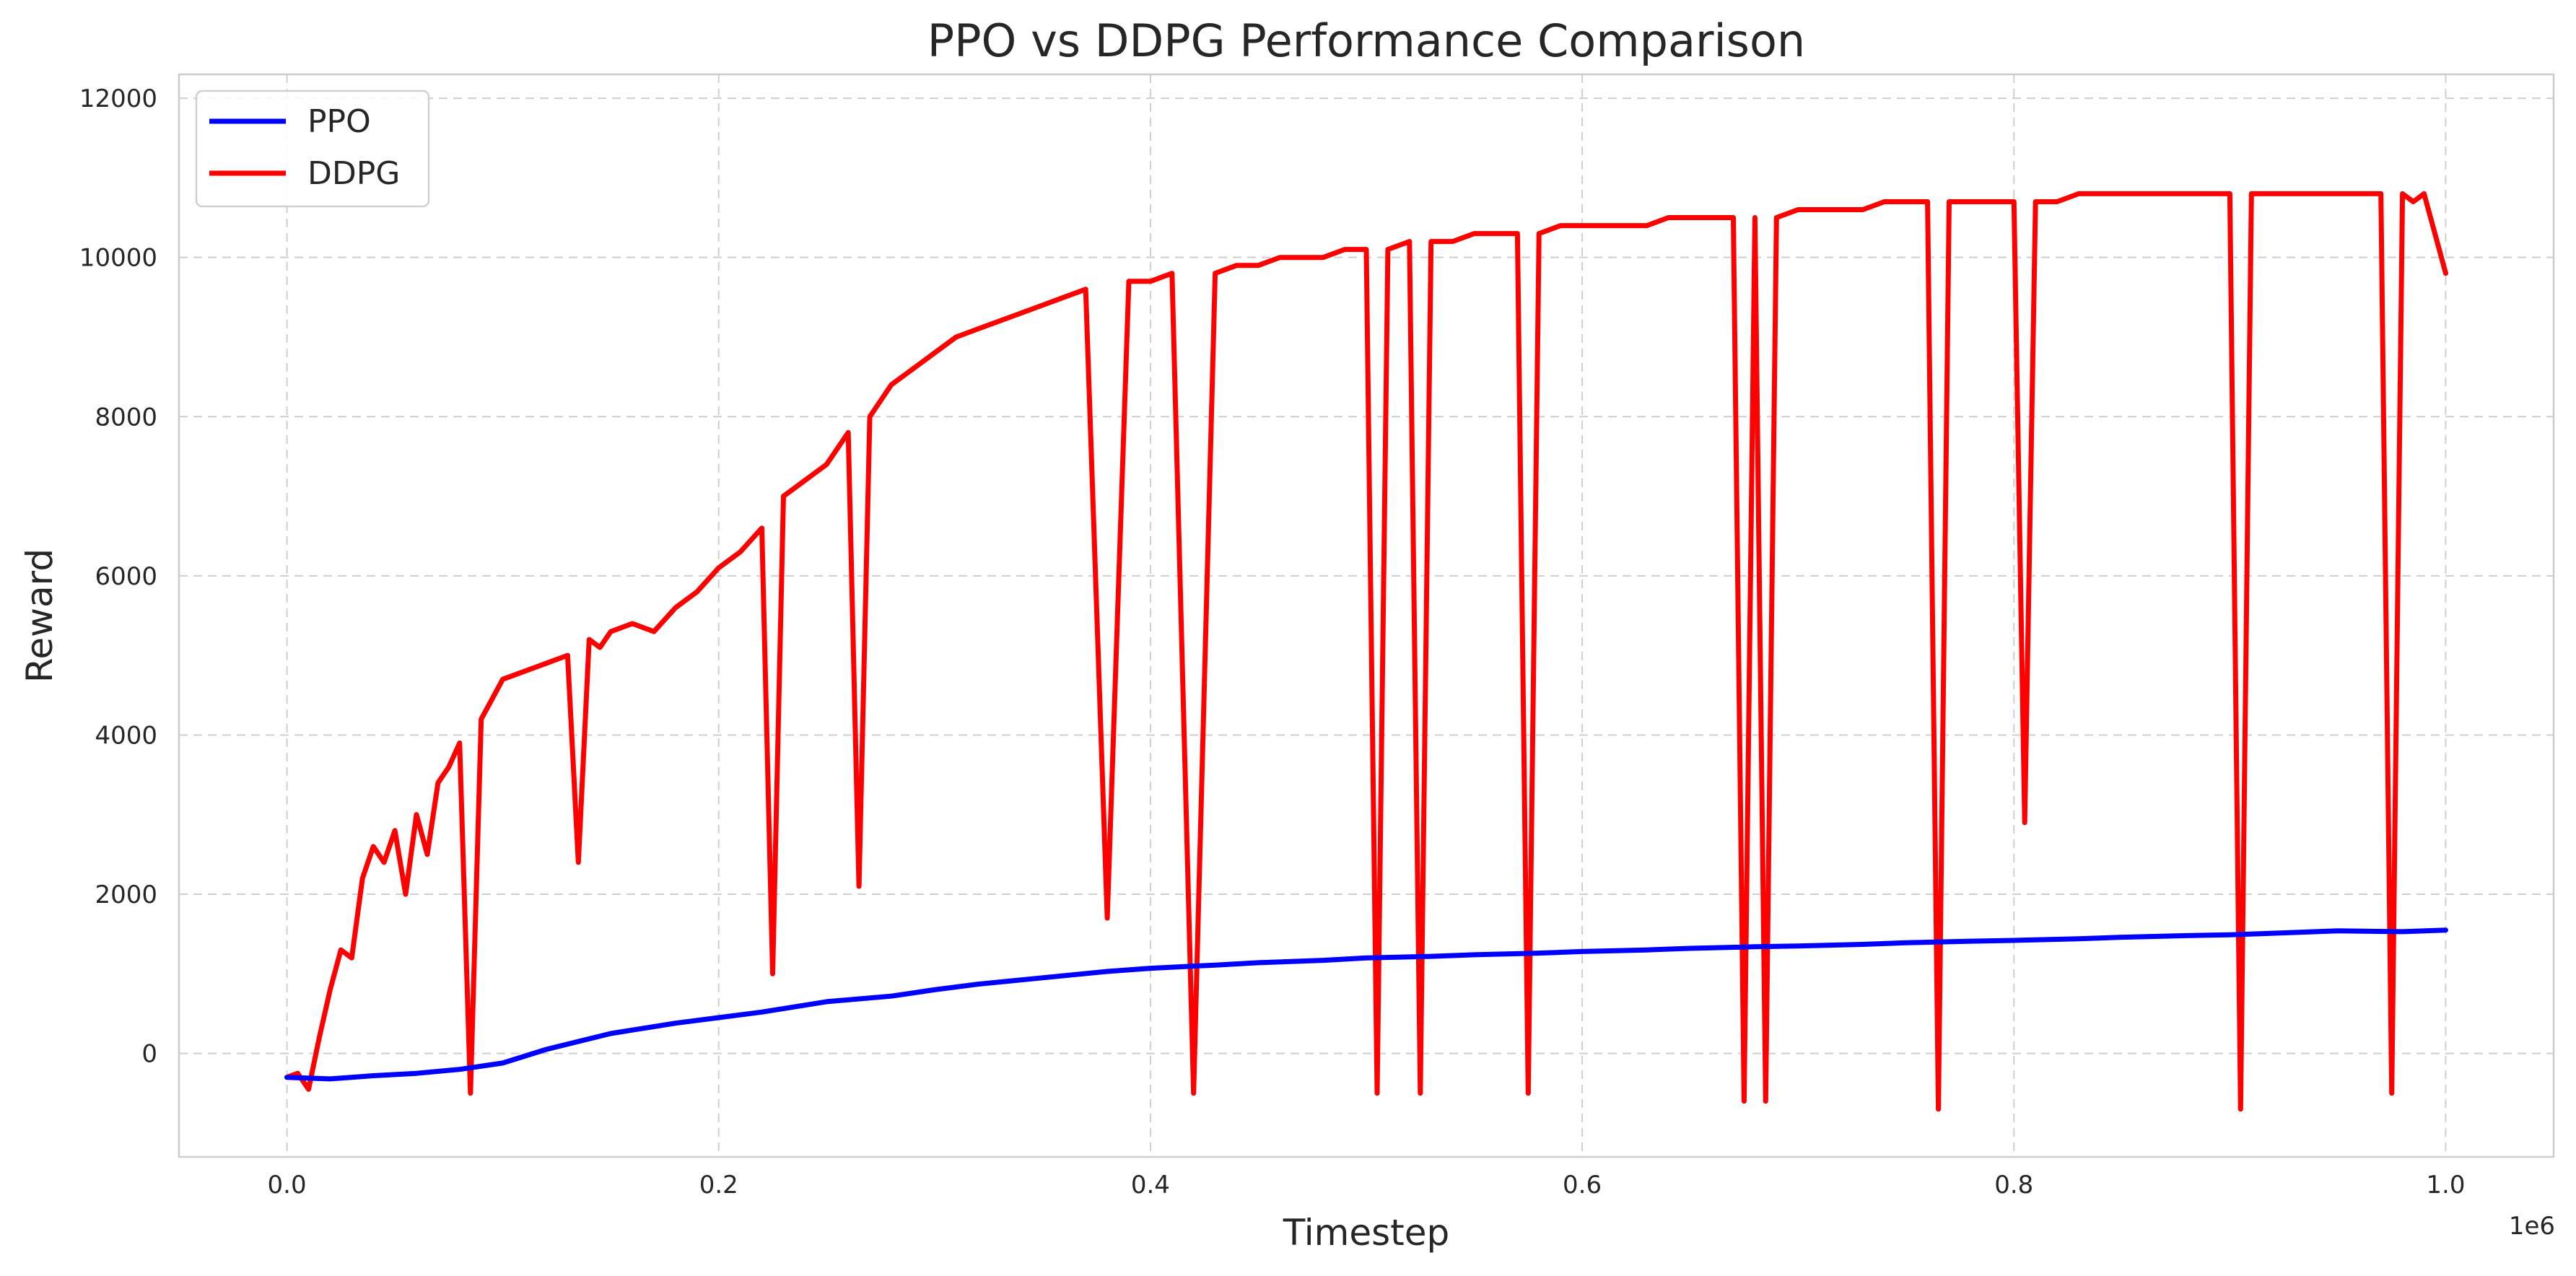  I want to click on y-tick-label: 6000, so click(126, 576).